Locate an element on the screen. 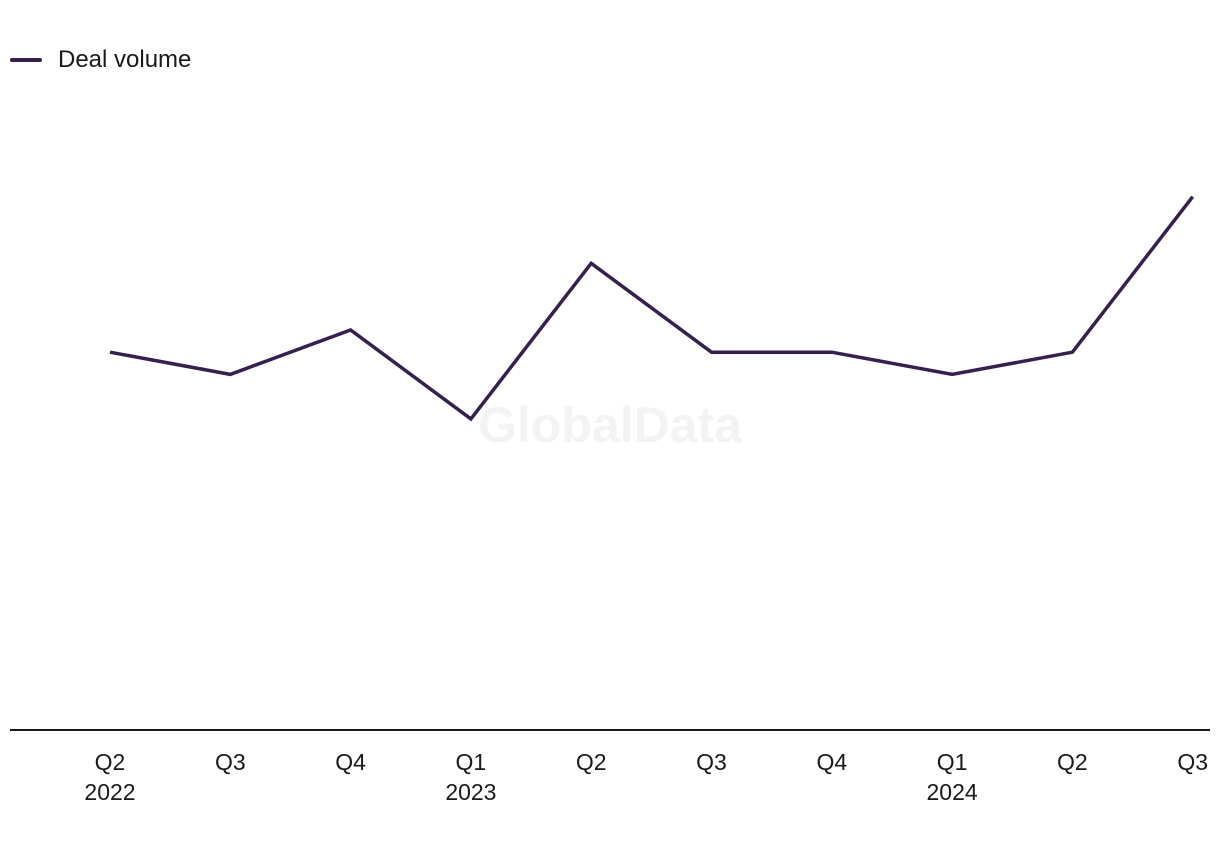 The image size is (1220, 850). legend: Deal volume is located at coordinates (100, 60).